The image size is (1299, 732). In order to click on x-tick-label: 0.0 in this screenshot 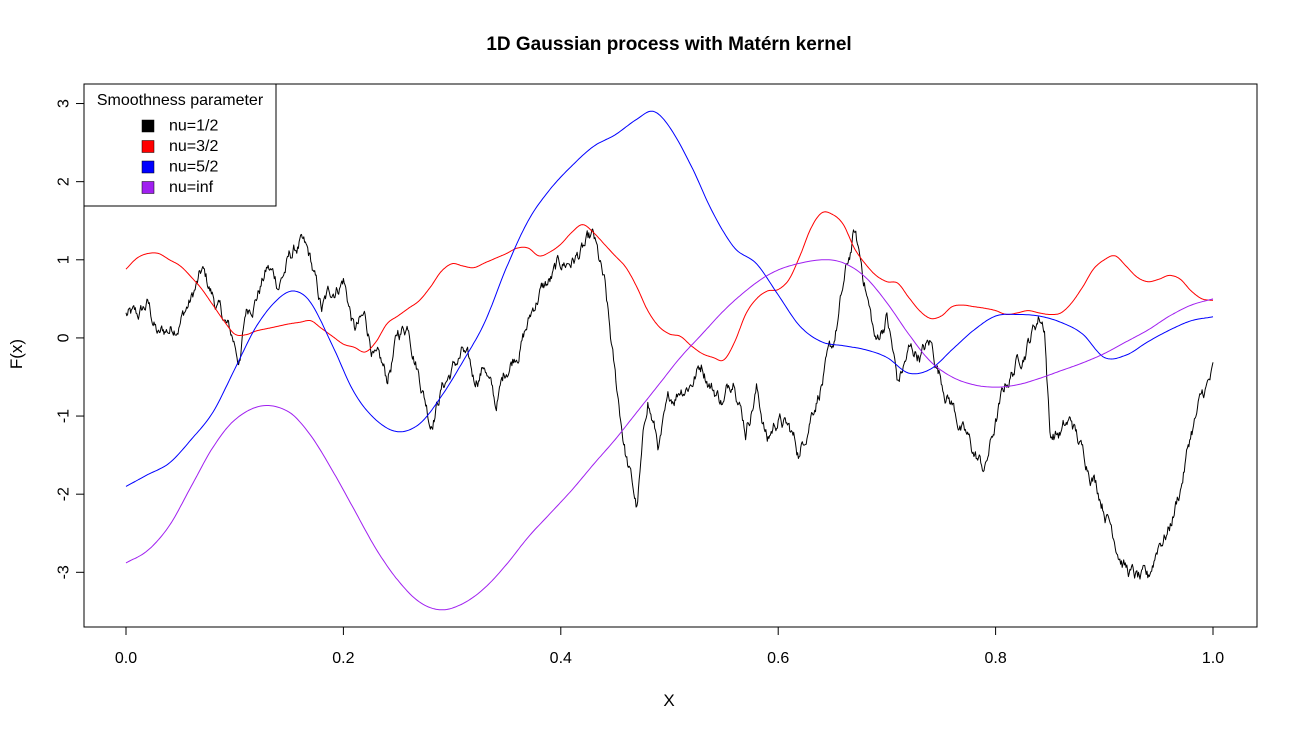, I will do `click(126, 658)`.